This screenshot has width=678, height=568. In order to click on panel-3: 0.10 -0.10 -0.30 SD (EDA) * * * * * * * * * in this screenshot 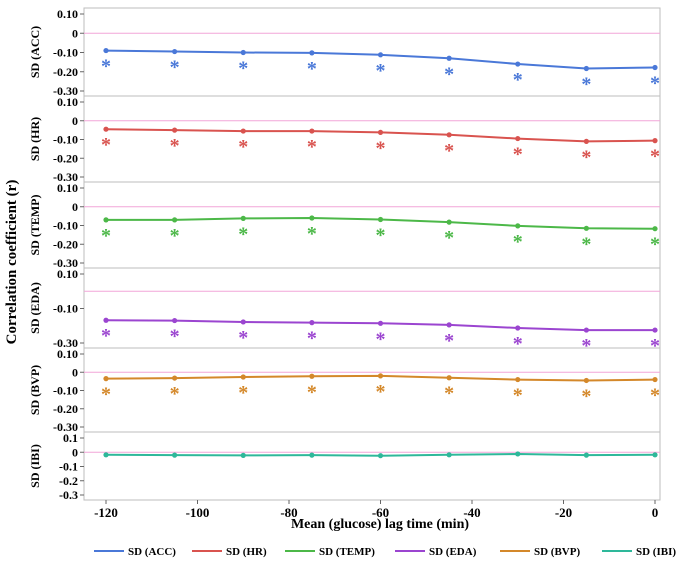, I will do `click(344, 312)`.